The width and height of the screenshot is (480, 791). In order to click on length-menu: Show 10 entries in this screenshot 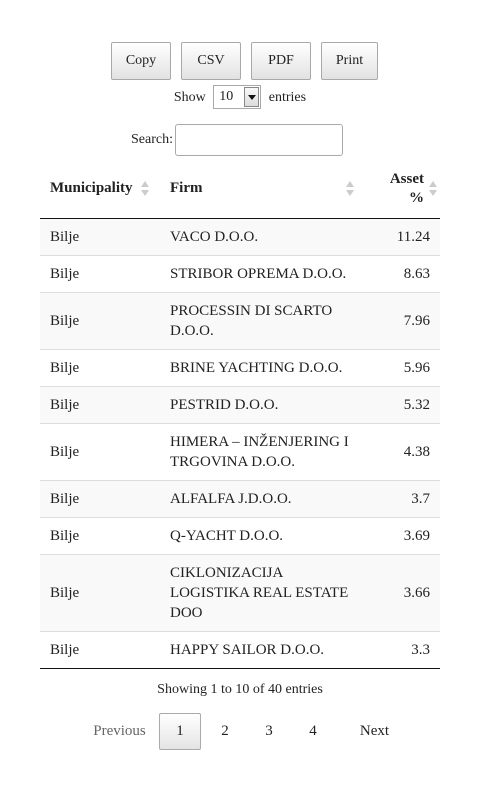, I will do `click(240, 97)`.